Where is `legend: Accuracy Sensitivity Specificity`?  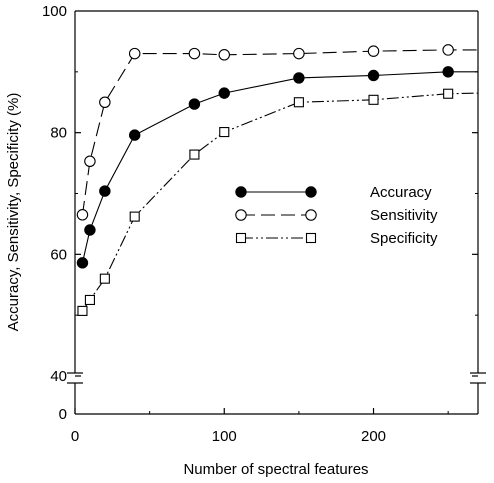
legend: Accuracy Sensitivity Specificity is located at coordinates (336, 215).